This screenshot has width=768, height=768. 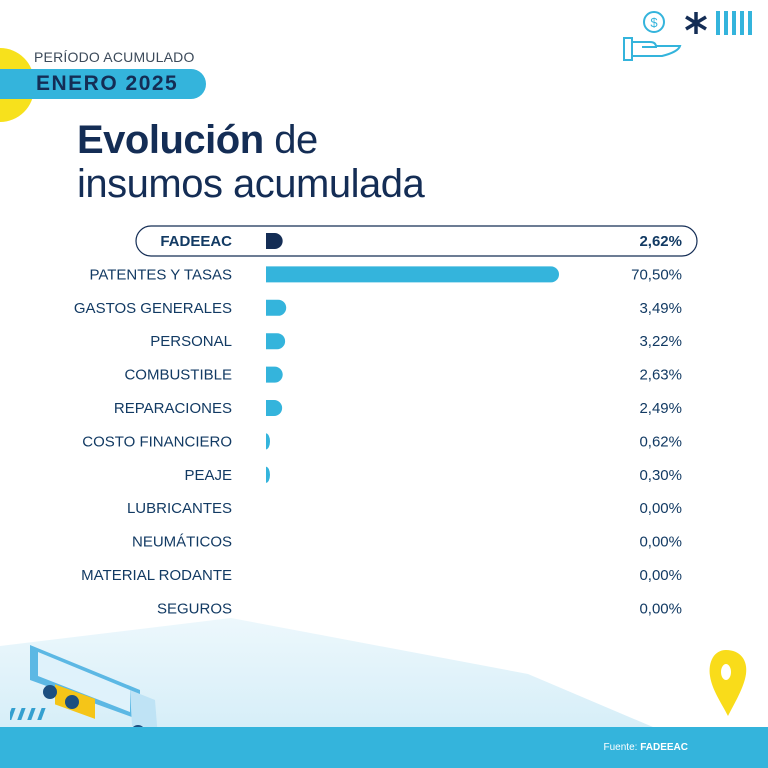 What do you see at coordinates (384, 747) in the screenshot?
I see `footer-bar` at bounding box center [384, 747].